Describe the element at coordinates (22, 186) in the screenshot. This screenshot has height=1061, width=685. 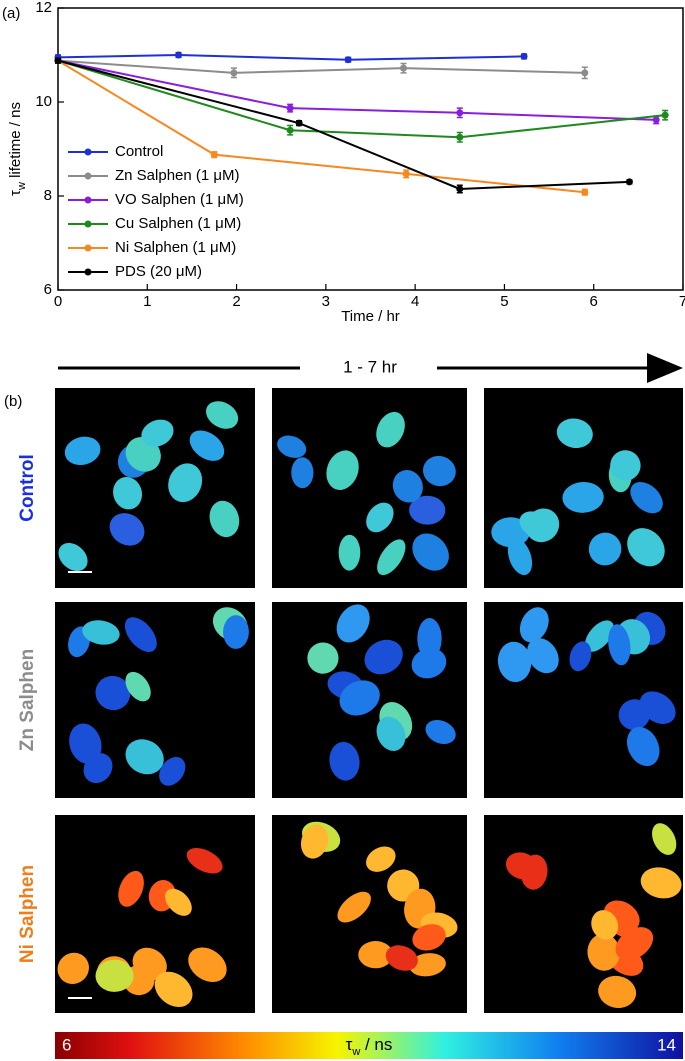
I see `subscript: w` at that location.